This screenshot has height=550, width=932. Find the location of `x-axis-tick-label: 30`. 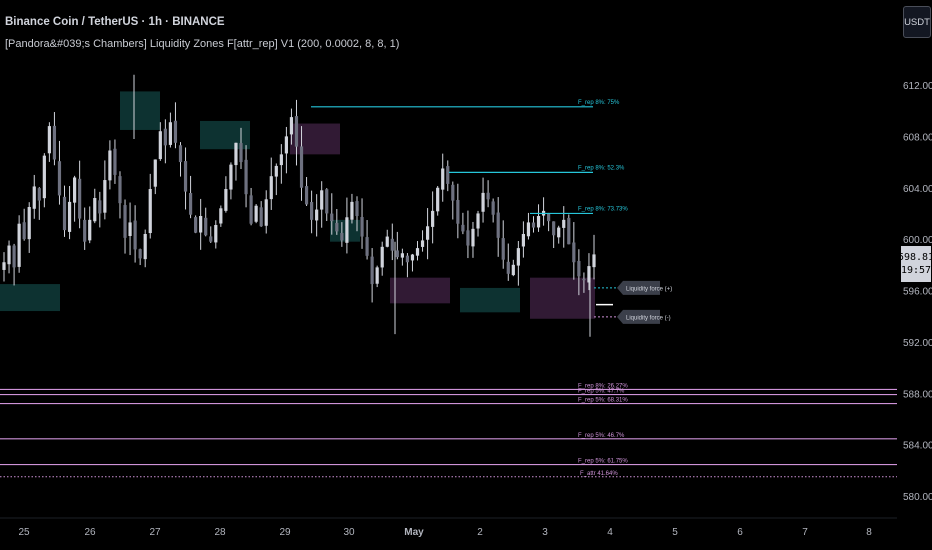

x-axis-tick-label: 30 is located at coordinates (349, 532).